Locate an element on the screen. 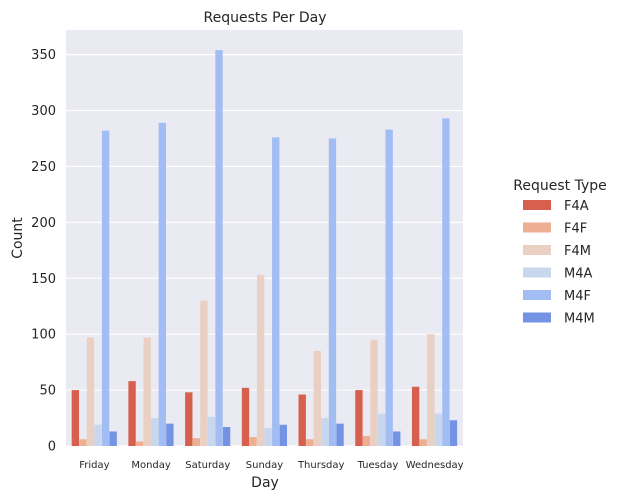  legend-swatch-f4a is located at coordinates (537, 205).